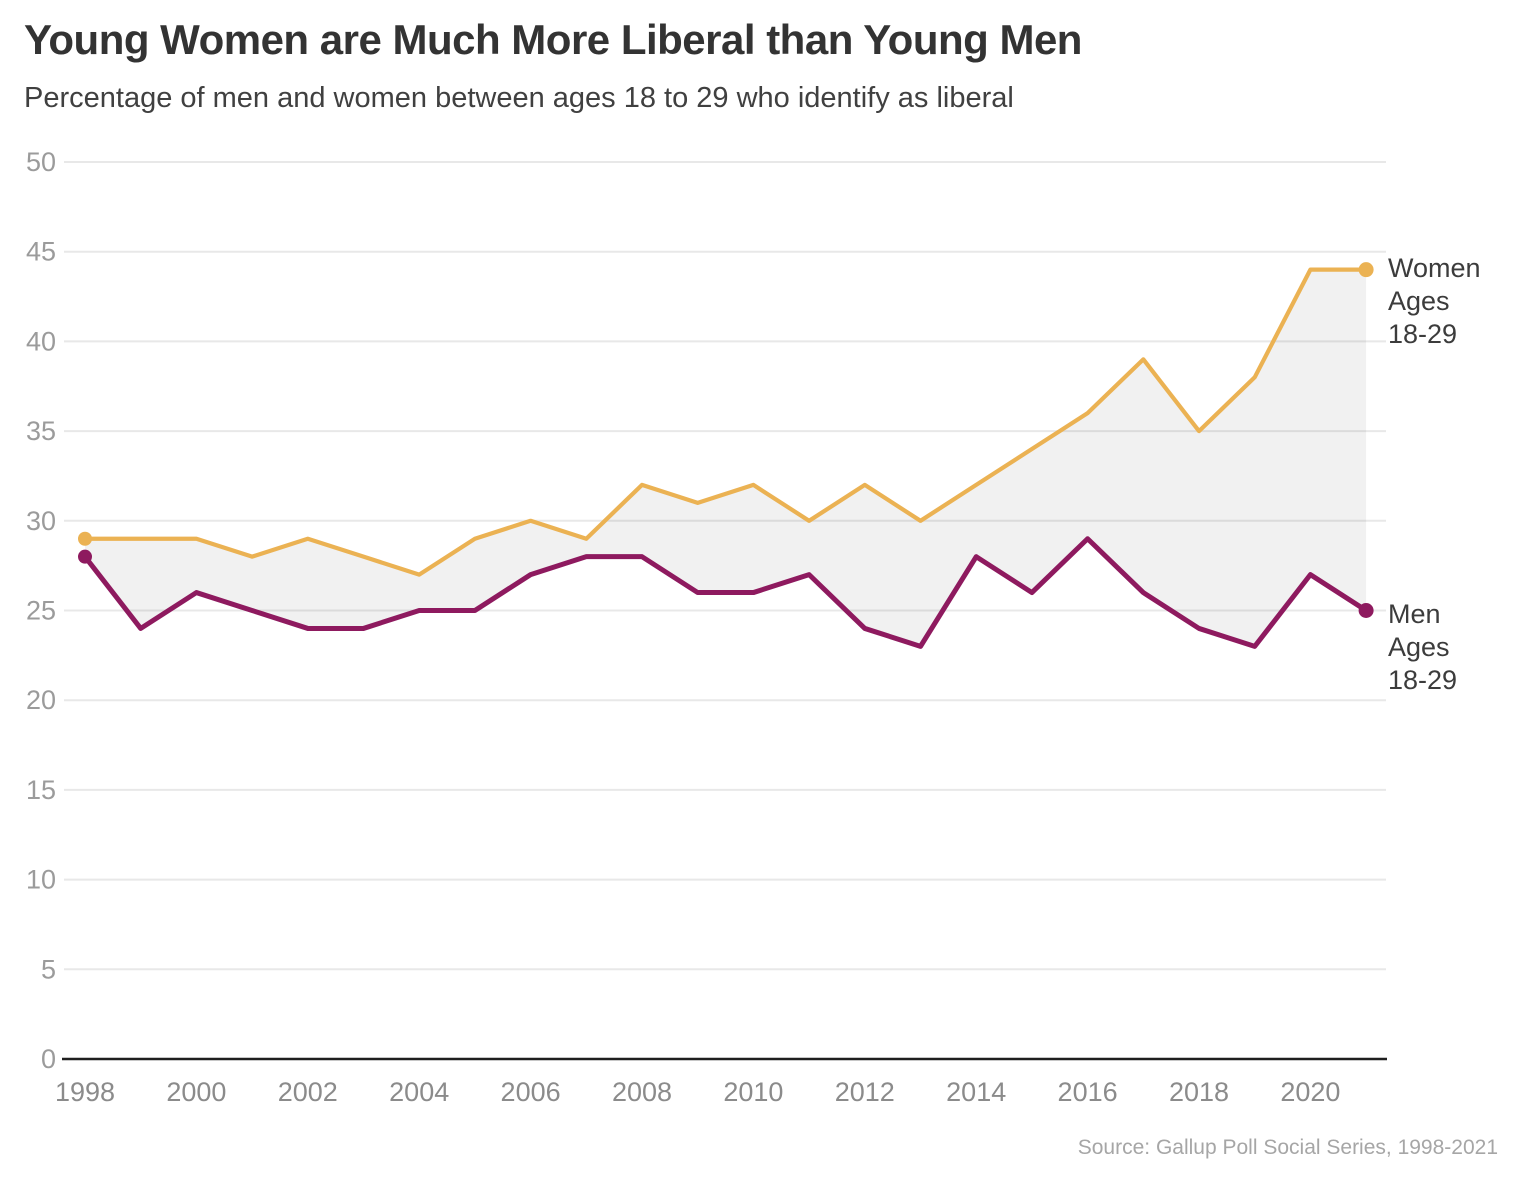 The height and width of the screenshot is (1190, 1520). I want to click on y-tick-label-30: 30, so click(41, 521).